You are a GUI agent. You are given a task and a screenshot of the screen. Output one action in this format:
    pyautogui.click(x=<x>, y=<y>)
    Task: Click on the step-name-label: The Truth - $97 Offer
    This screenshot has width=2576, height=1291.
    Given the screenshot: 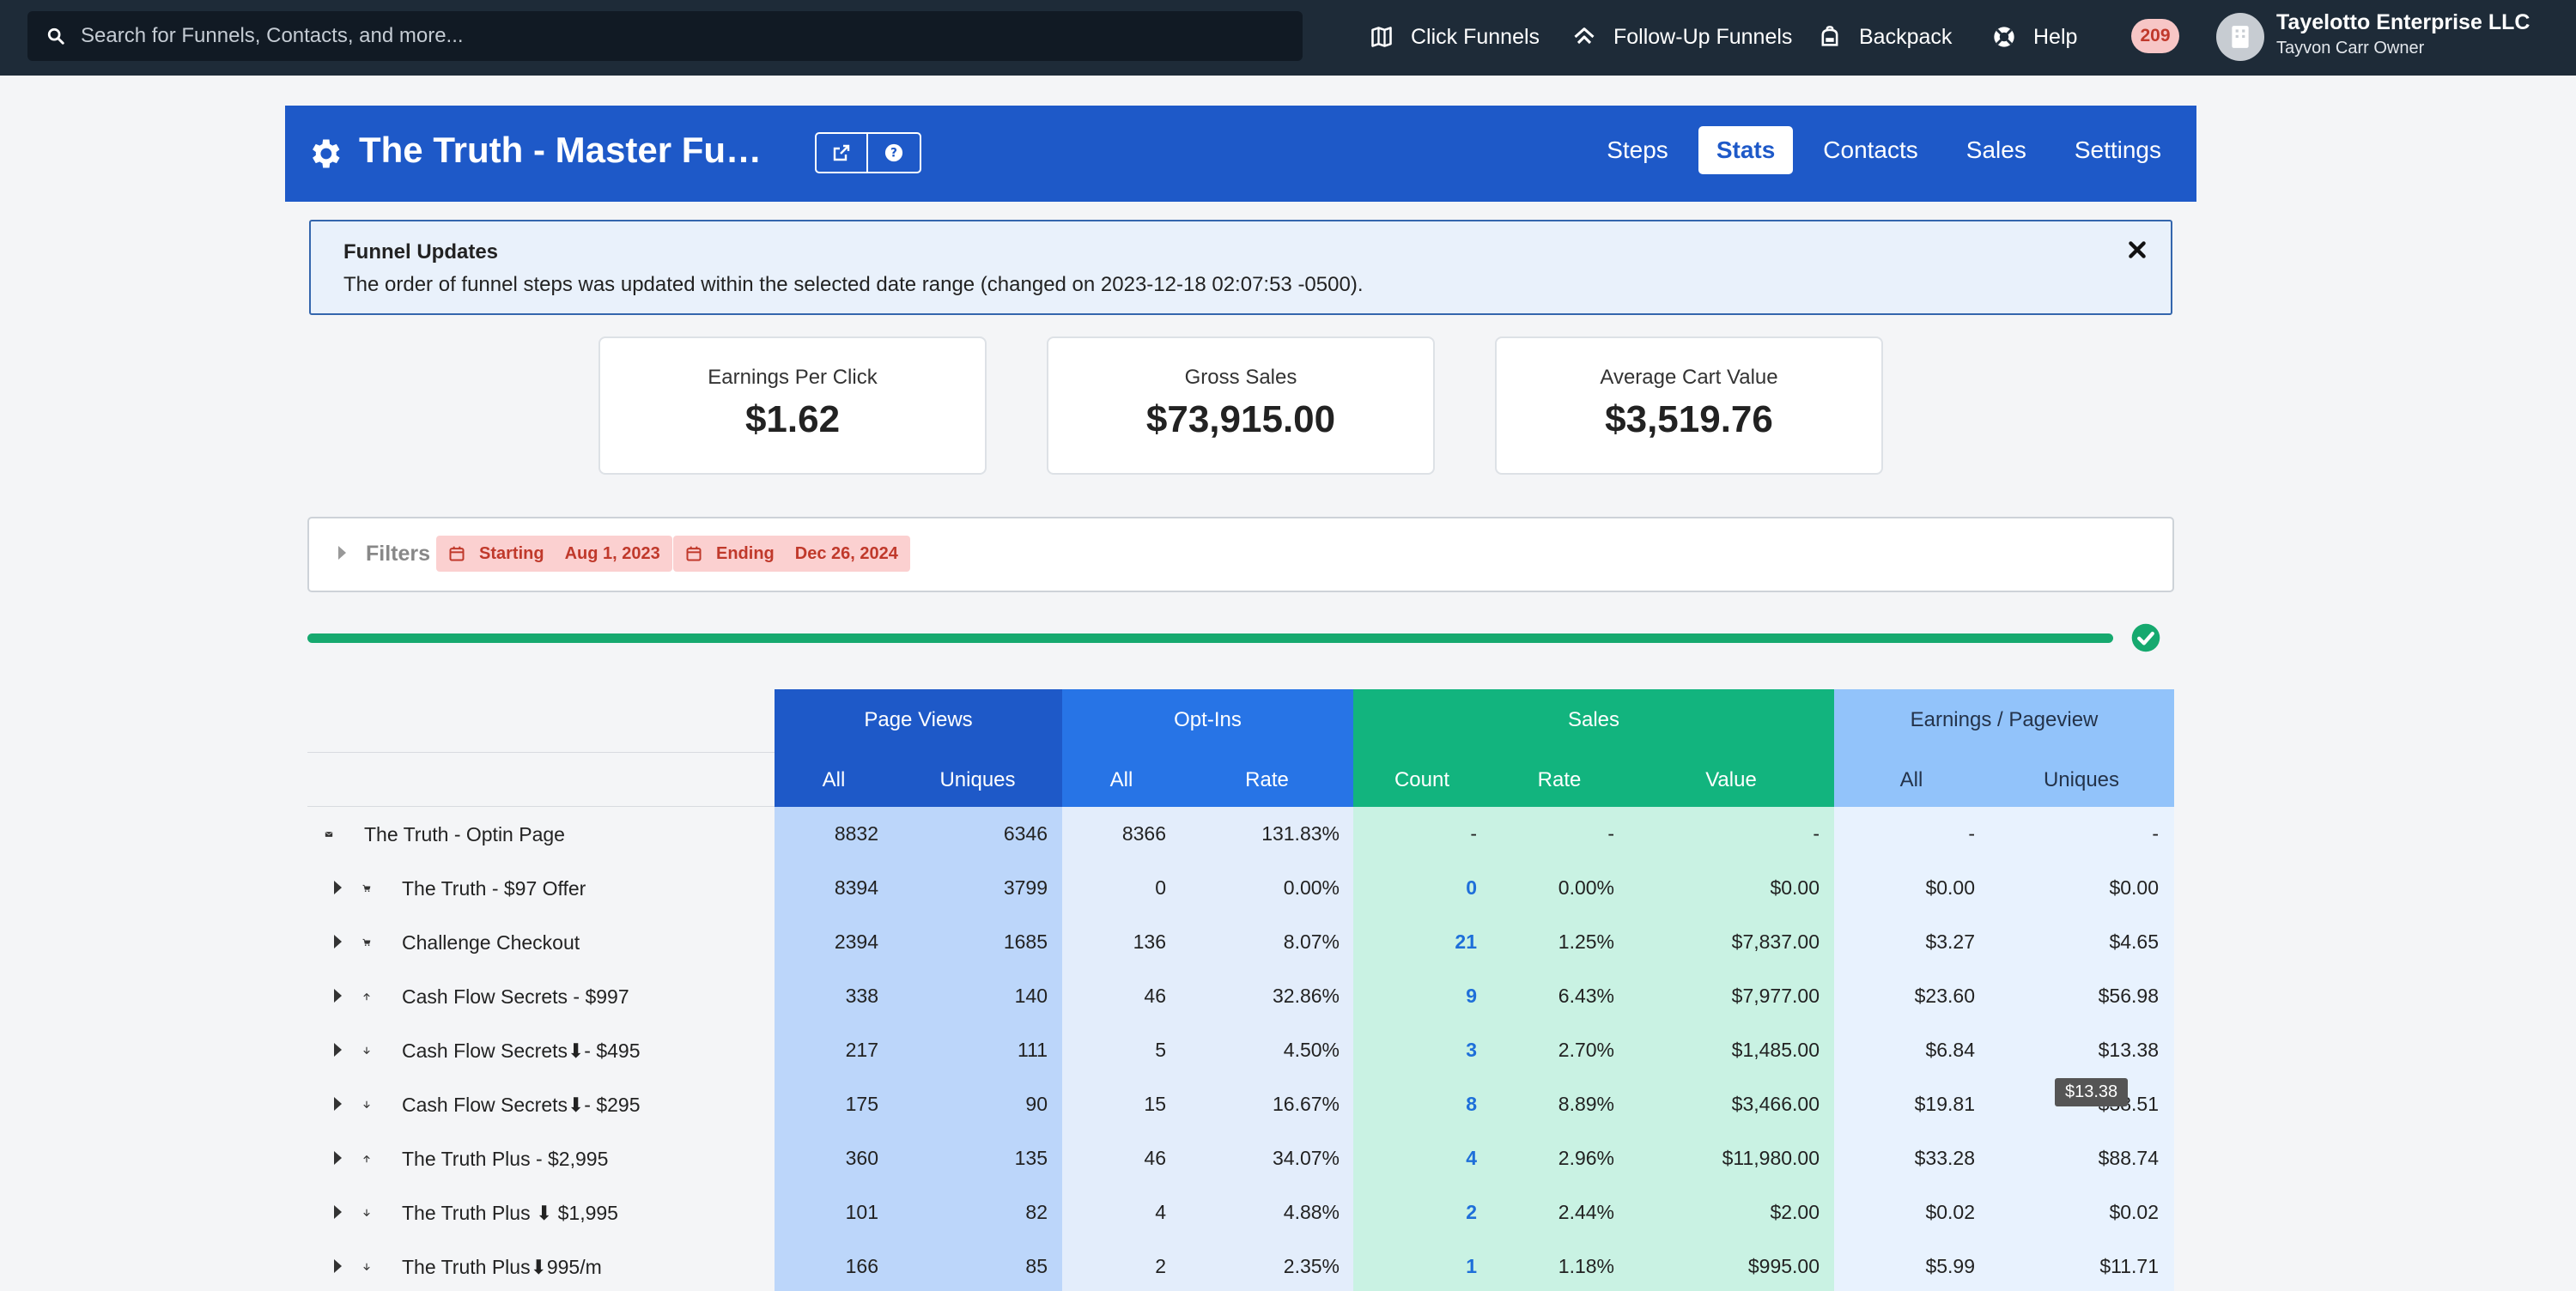 What is the action you would take?
    pyautogui.click(x=494, y=888)
    